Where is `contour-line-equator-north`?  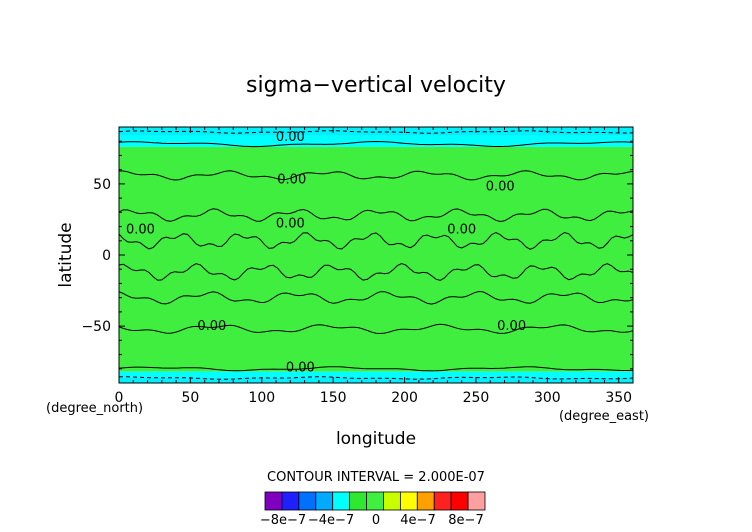 contour-line-equator-north is located at coordinates (376, 240).